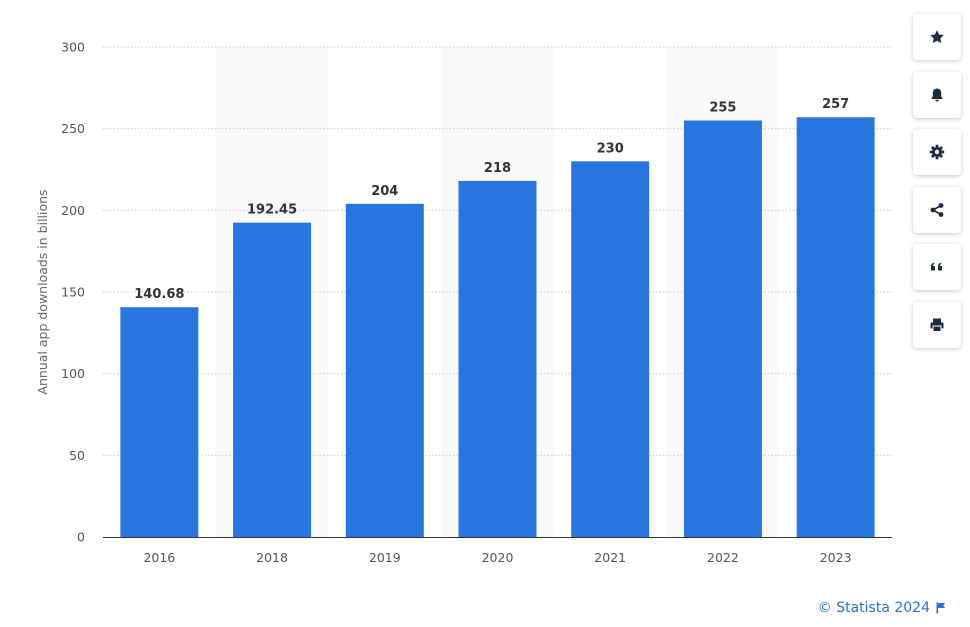  What do you see at coordinates (941, 608) in the screenshot?
I see `flag-icon` at bounding box center [941, 608].